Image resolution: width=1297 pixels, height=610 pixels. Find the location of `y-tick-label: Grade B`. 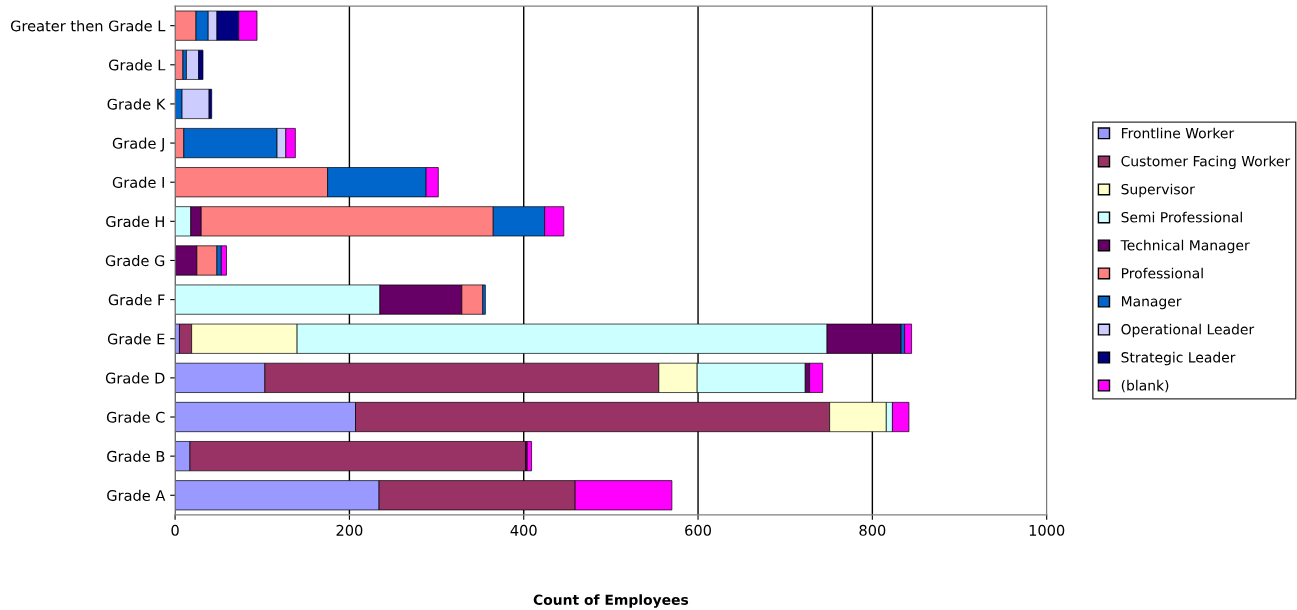

y-tick-label: Grade B is located at coordinates (136, 456).